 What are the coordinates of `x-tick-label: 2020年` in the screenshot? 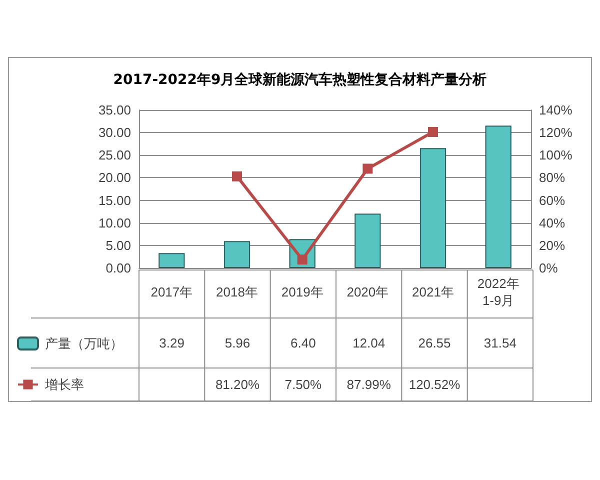 It's located at (367, 292).